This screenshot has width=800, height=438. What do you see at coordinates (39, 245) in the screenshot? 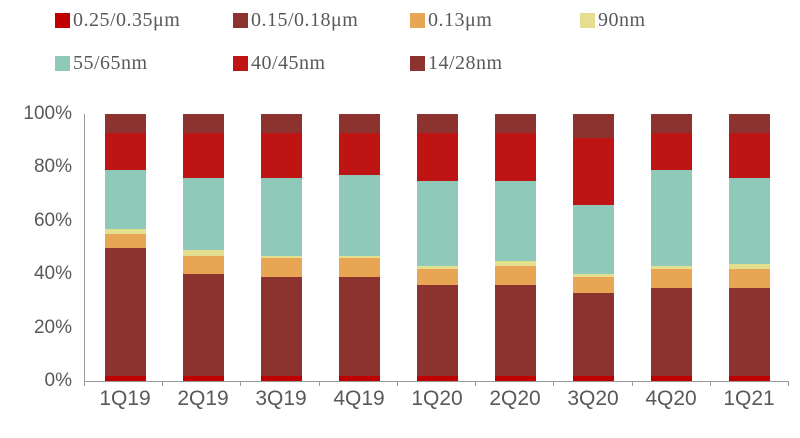
I see `y-axis: 100% 80% 60% 40% 20% 0%` at bounding box center [39, 245].